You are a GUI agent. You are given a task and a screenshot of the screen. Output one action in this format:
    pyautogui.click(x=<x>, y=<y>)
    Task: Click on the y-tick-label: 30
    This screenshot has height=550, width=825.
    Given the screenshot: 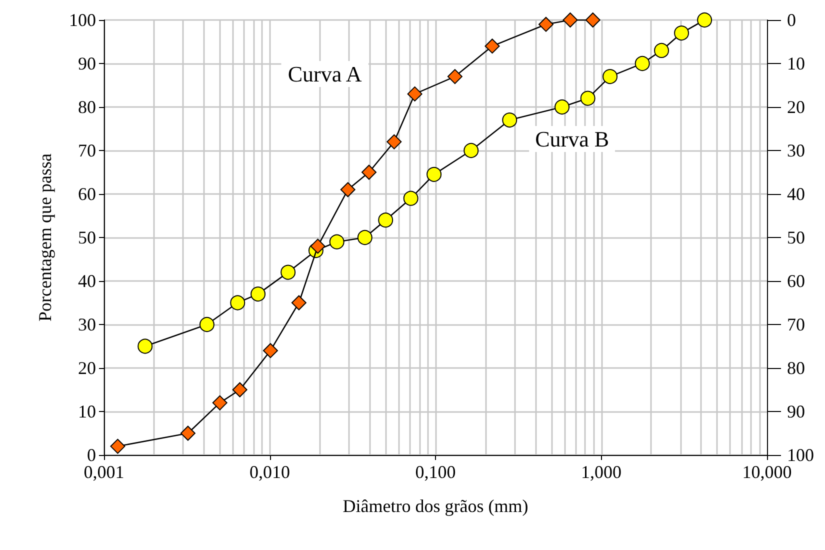 What is the action you would take?
    pyautogui.click(x=87, y=324)
    